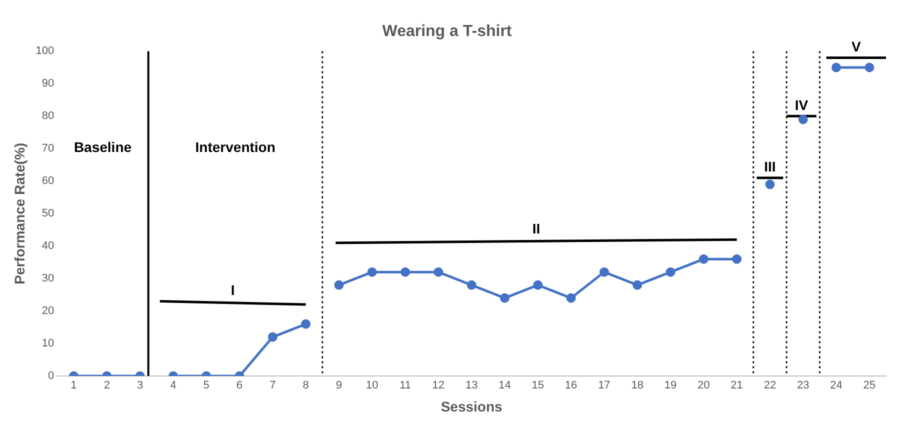 The height and width of the screenshot is (428, 904). Describe the element at coordinates (48, 116) in the screenshot. I see `y-tick-label: 80` at that location.